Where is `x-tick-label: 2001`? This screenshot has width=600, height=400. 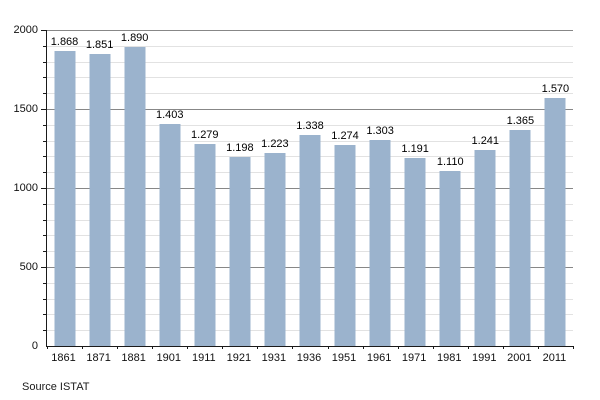 x-tick-label: 2001 is located at coordinates (519, 358).